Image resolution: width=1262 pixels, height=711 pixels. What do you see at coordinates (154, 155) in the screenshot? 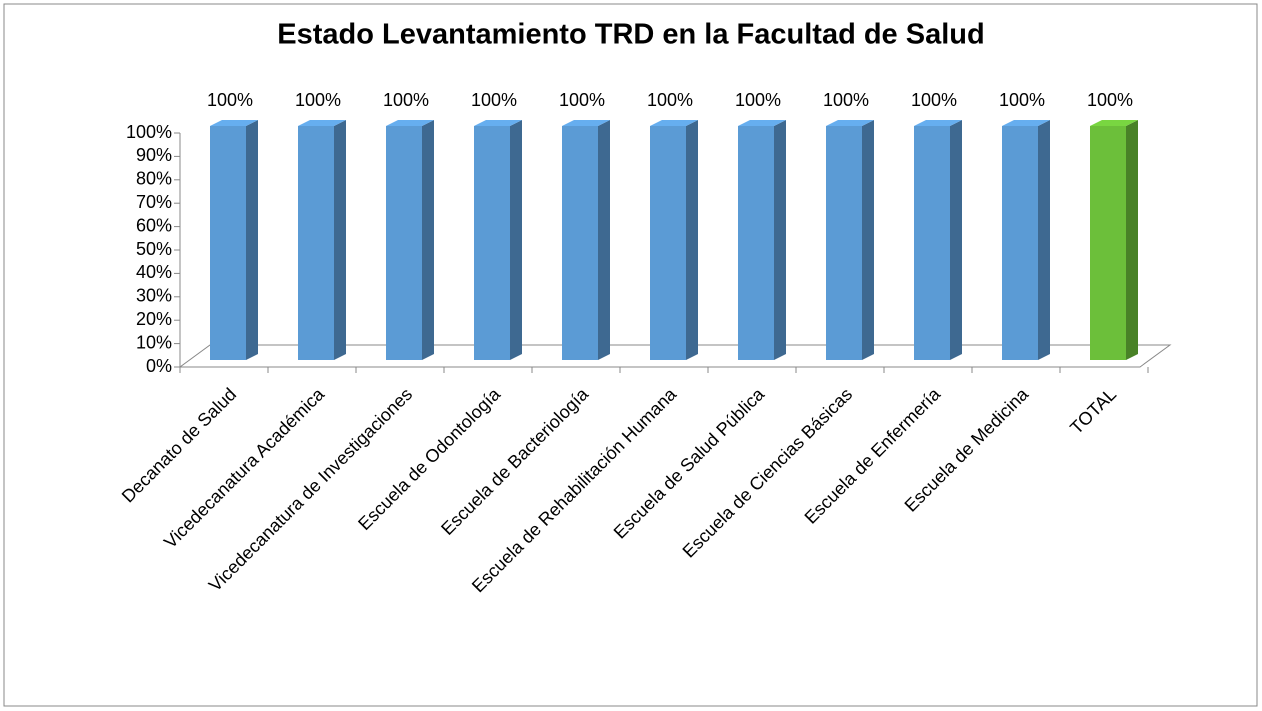
I see `y-tick-label: 90%` at bounding box center [154, 155].